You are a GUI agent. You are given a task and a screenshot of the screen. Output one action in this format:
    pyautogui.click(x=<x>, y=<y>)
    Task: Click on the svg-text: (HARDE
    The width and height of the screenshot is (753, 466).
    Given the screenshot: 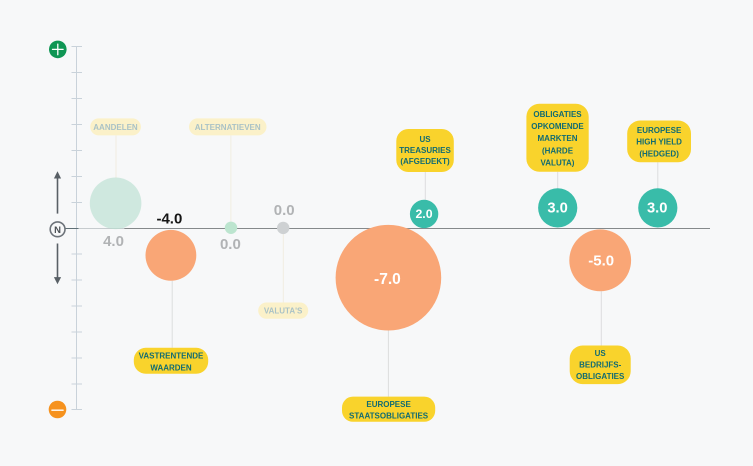 What is the action you would take?
    pyautogui.click(x=558, y=150)
    